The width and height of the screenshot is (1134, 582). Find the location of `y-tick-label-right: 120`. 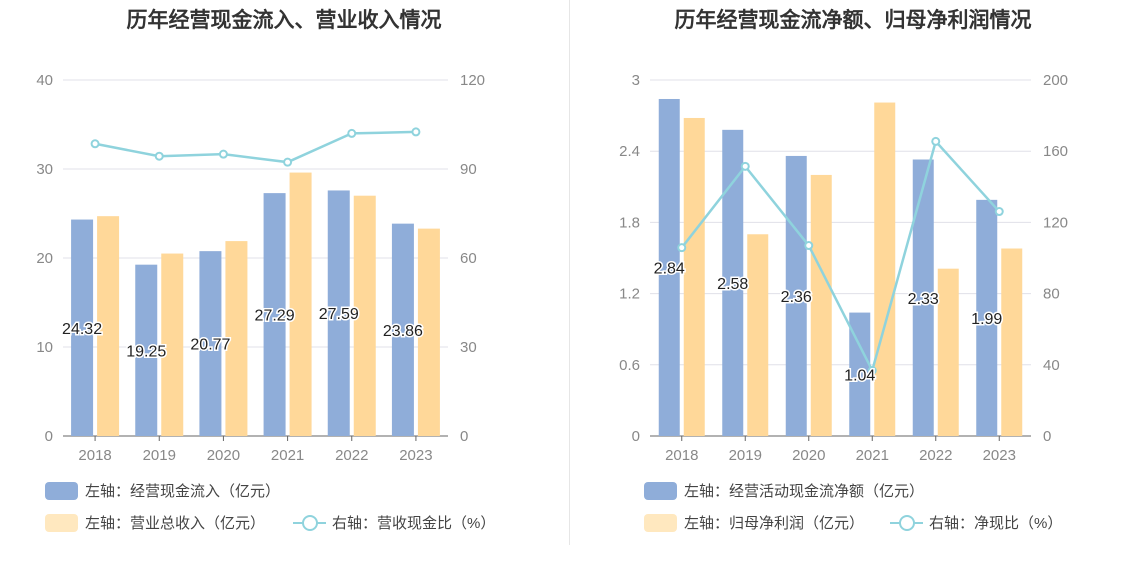

y-tick-label-right: 120 is located at coordinates (1055, 222).